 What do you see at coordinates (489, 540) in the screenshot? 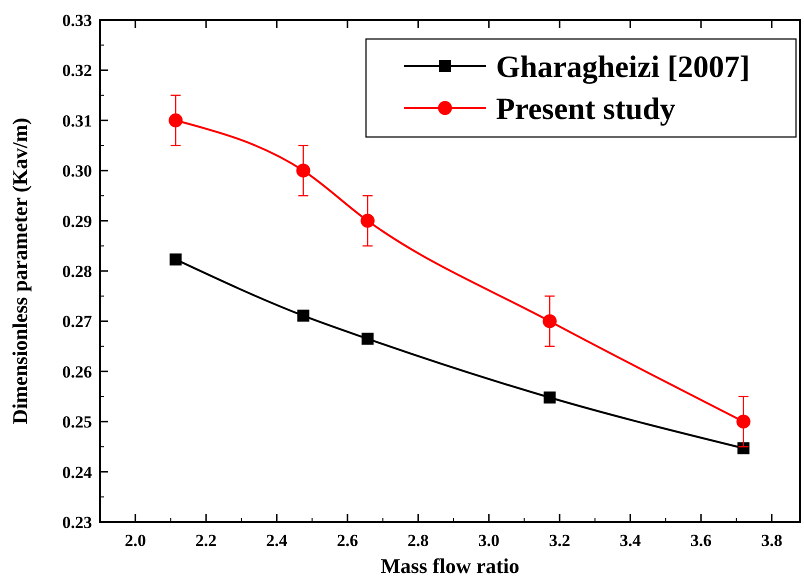
I see `x-tick-label: 3.0` at bounding box center [489, 540].